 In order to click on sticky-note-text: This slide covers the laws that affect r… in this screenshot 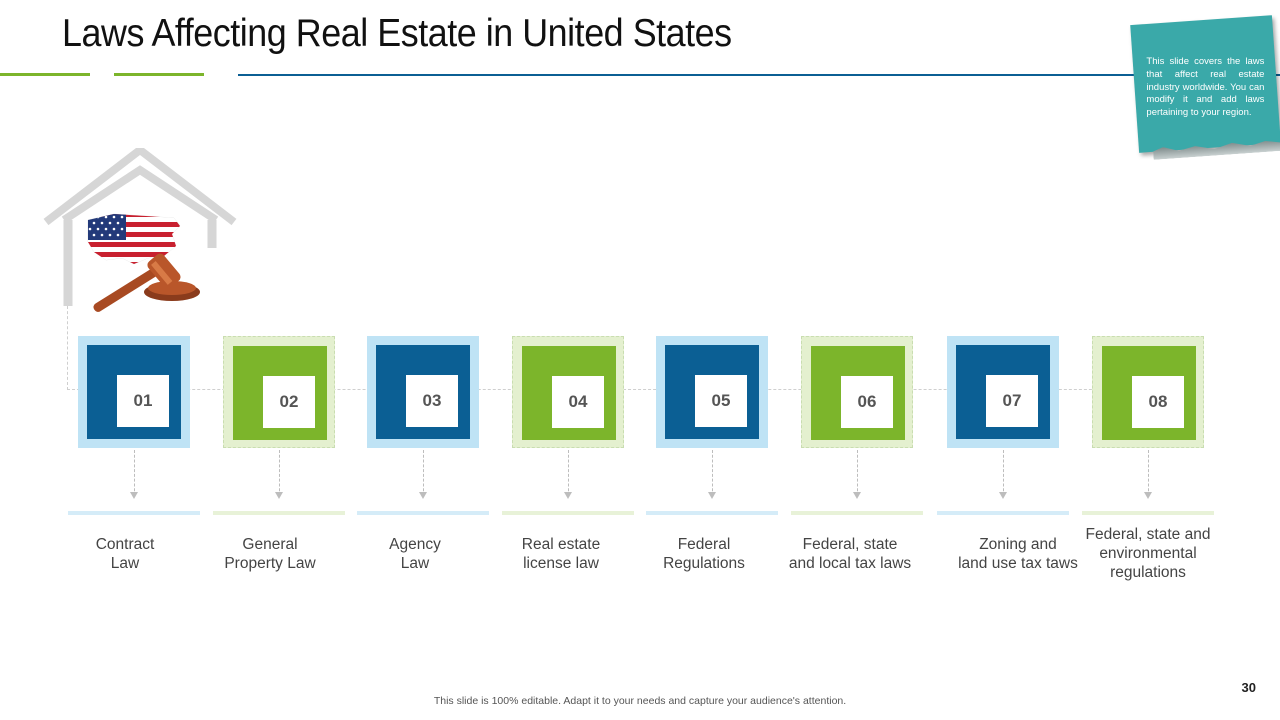, I will do `click(1205, 87)`.